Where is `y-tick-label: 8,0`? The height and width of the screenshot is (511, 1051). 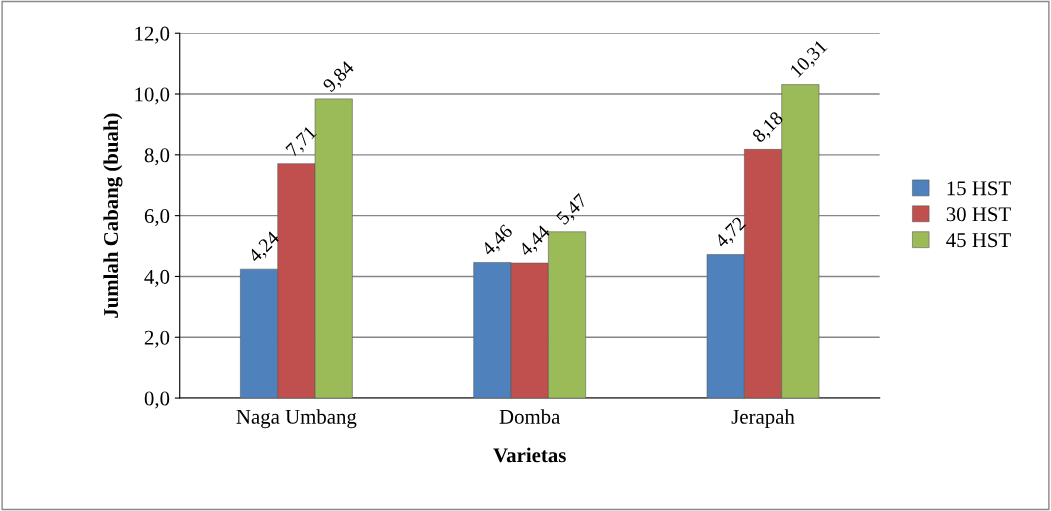
y-tick-label: 8,0 is located at coordinates (157, 157).